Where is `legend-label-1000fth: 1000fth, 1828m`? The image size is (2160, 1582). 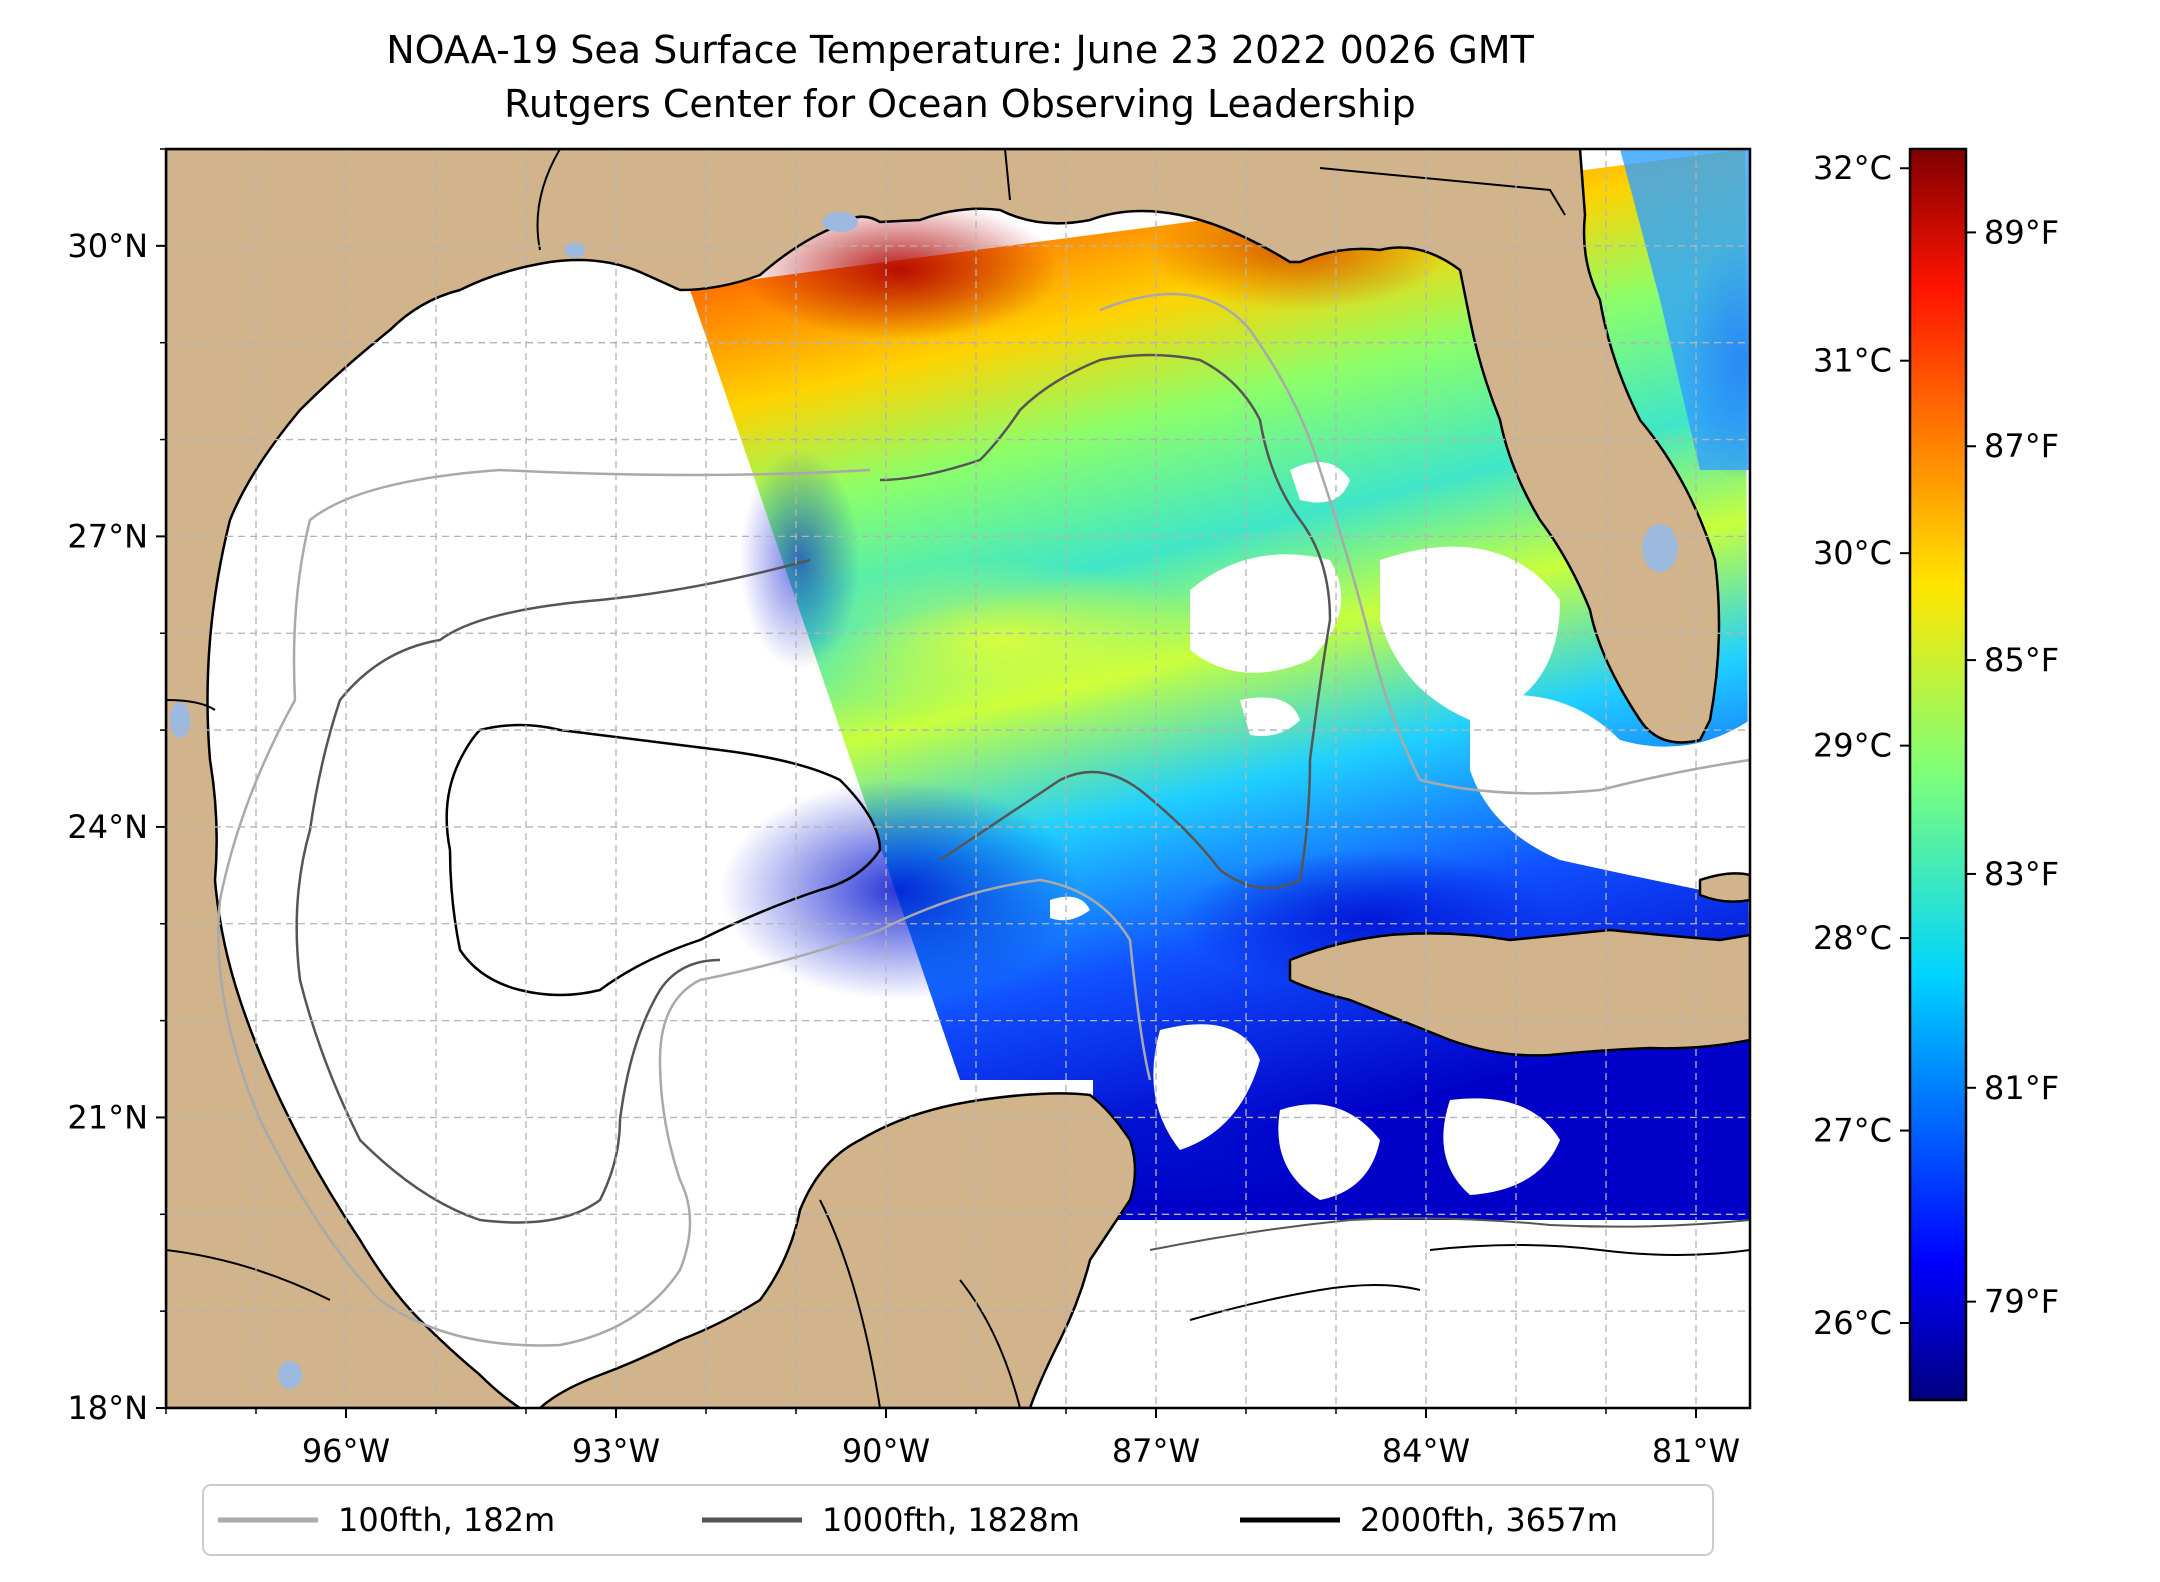
legend-label-1000fth: 1000fth, 1828m is located at coordinates (951, 1520).